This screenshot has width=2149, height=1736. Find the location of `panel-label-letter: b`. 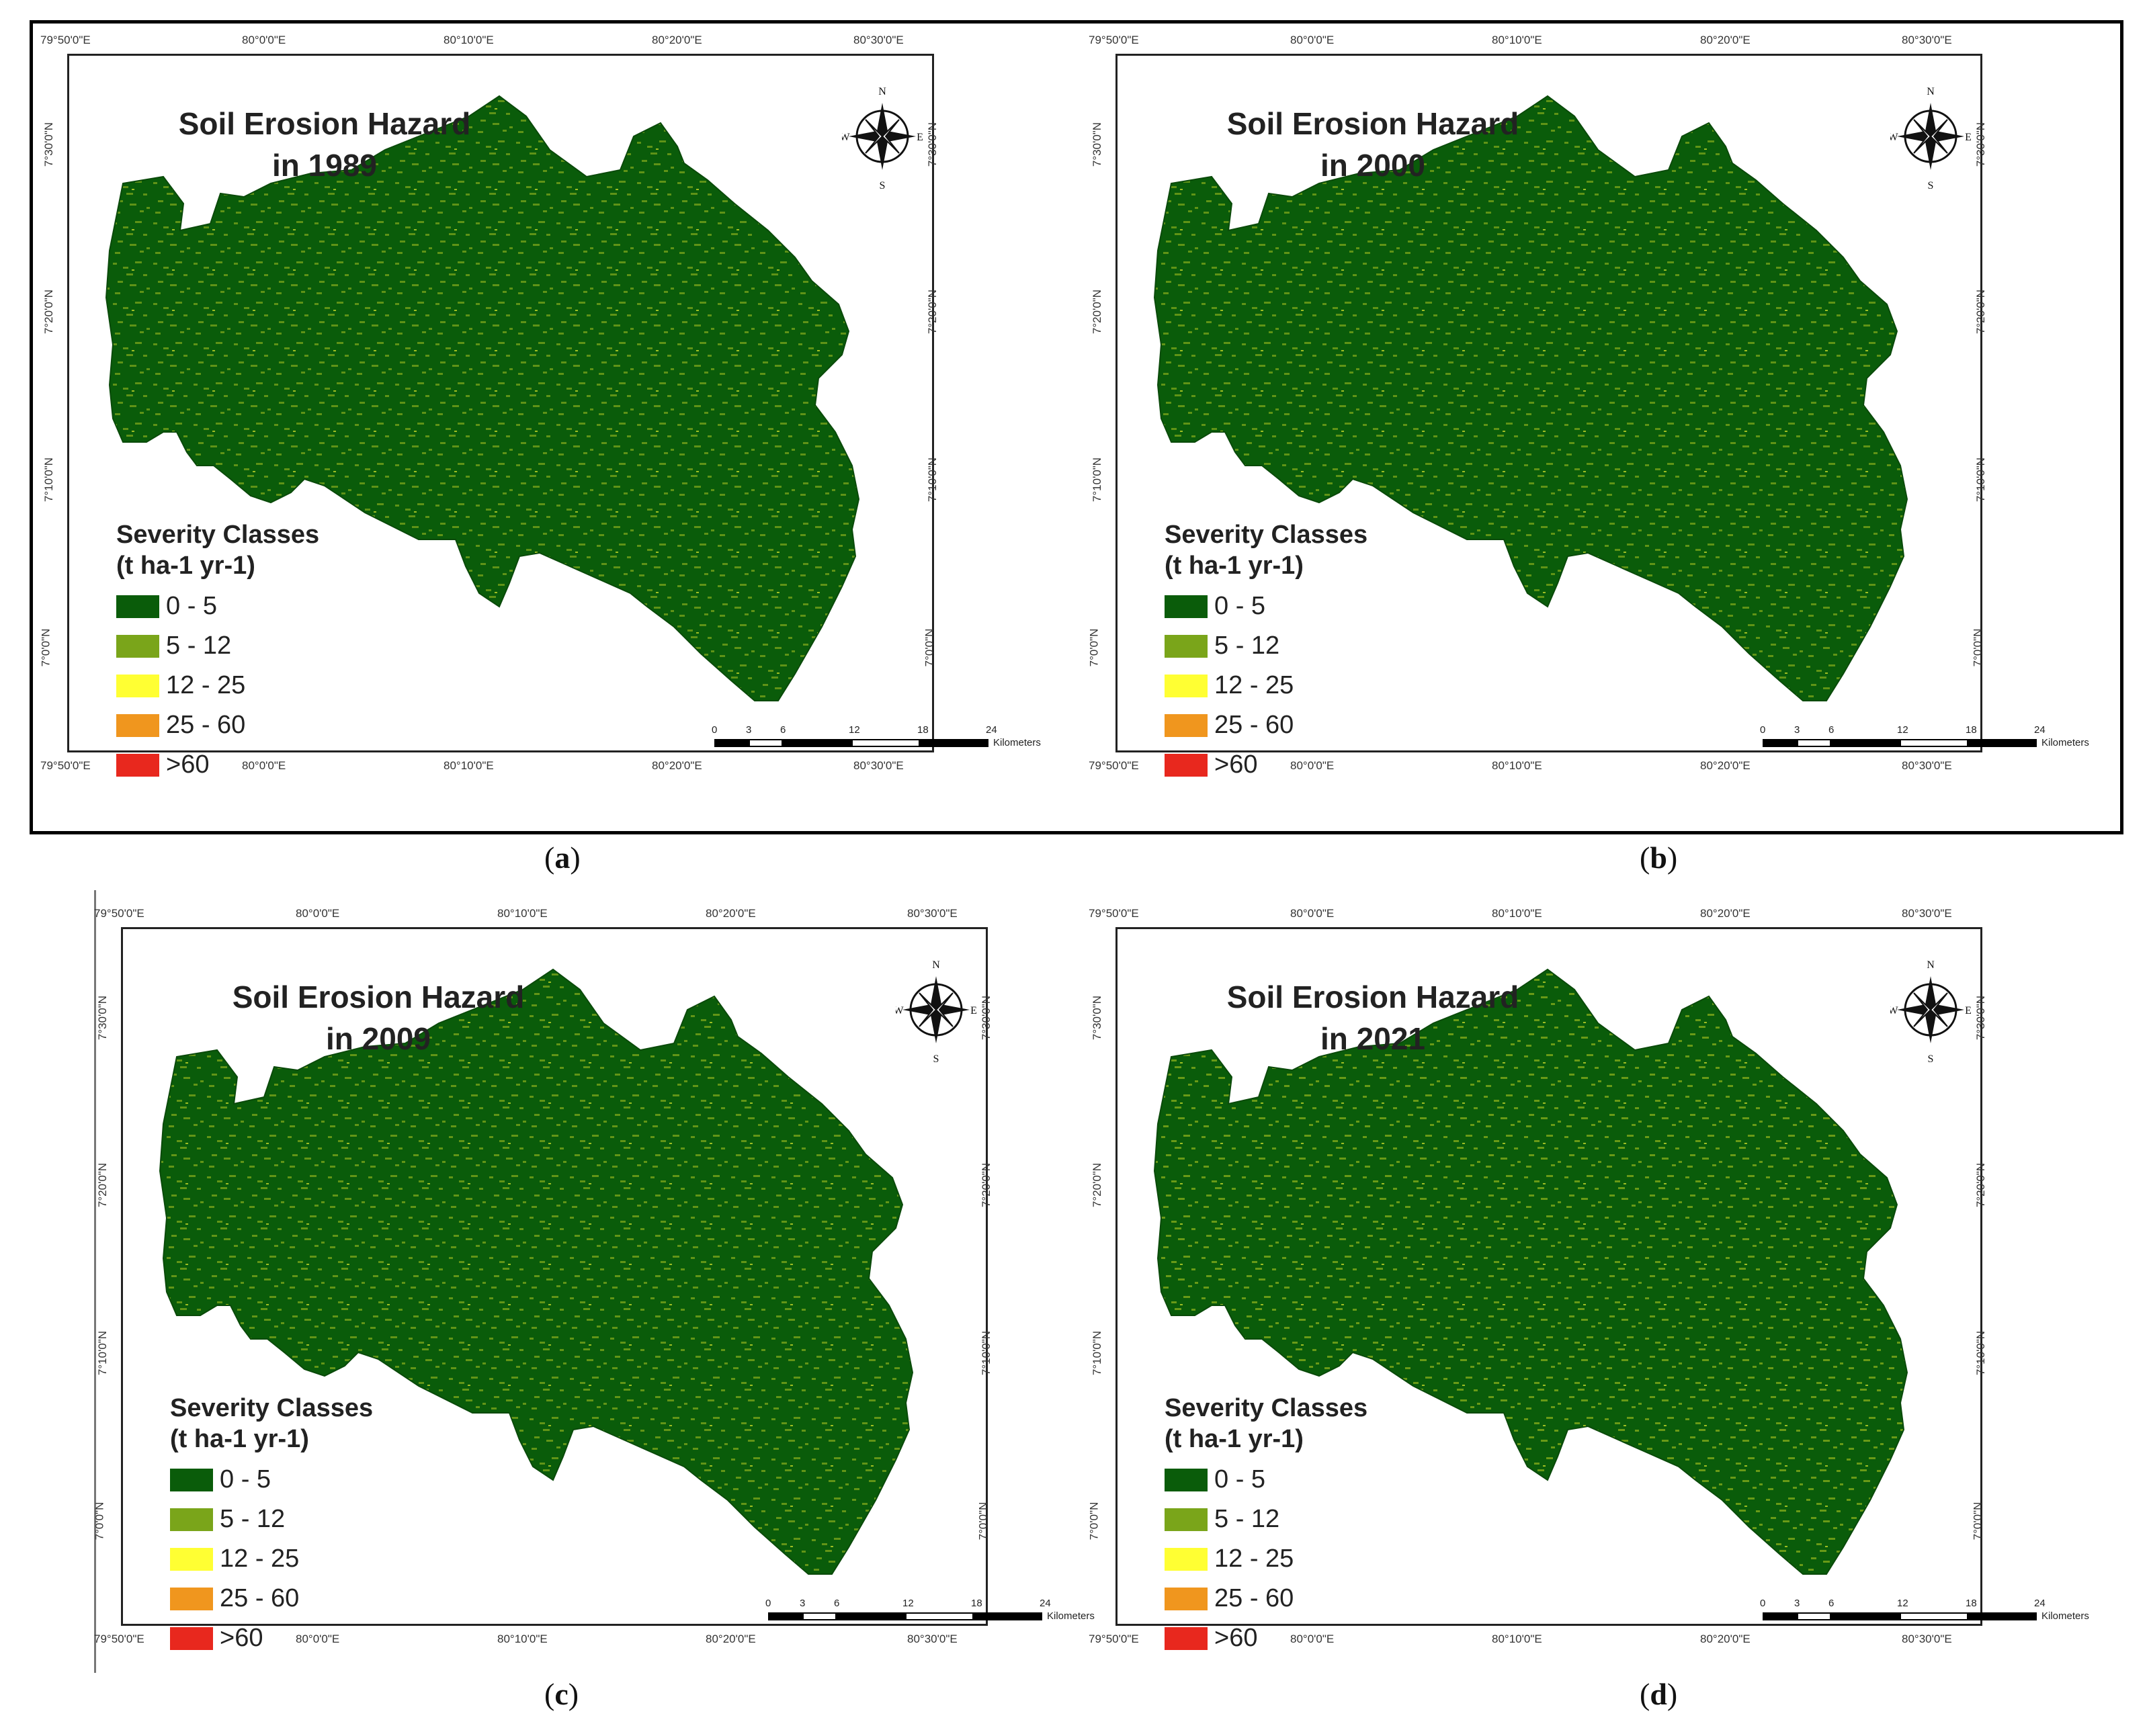

panel-label-letter: b is located at coordinates (1659, 858).